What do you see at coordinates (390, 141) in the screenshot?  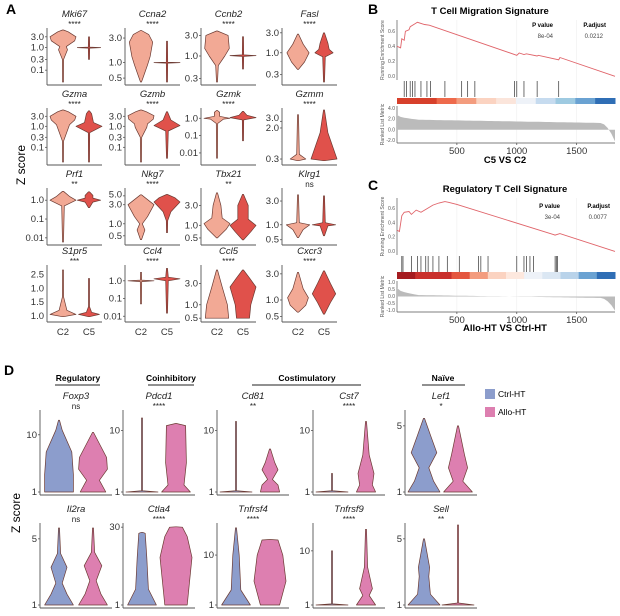 I see `rank-tick-label: -2.0` at bounding box center [390, 141].